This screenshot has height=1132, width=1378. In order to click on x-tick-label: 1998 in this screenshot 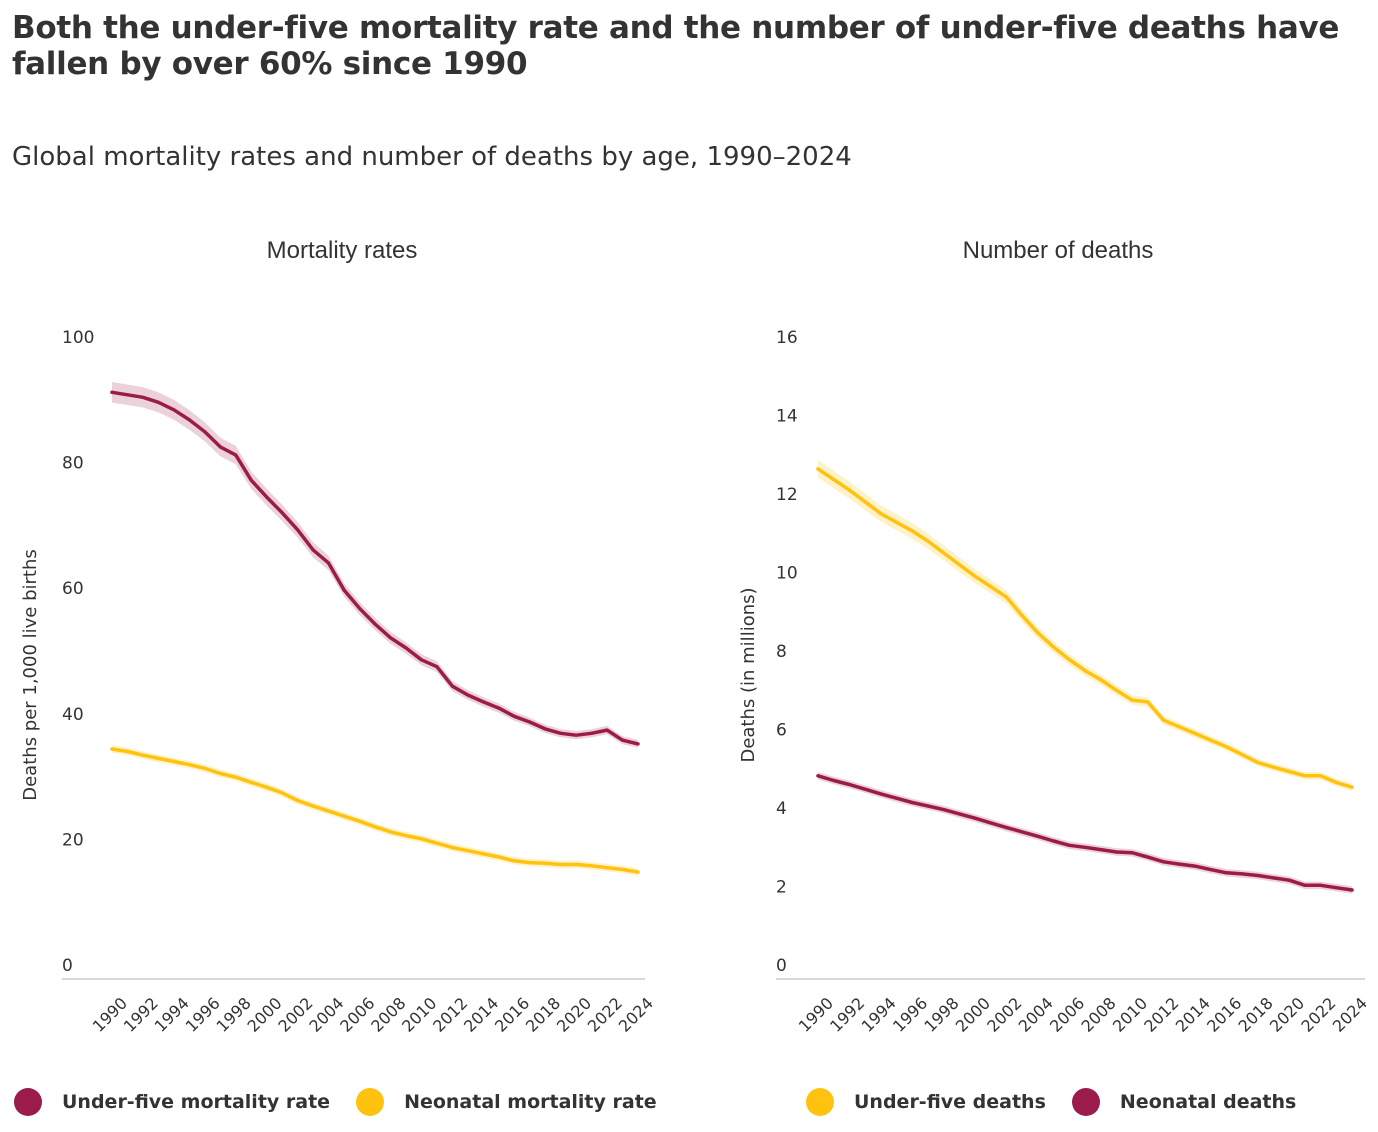, I will do `click(941, 1015)`.